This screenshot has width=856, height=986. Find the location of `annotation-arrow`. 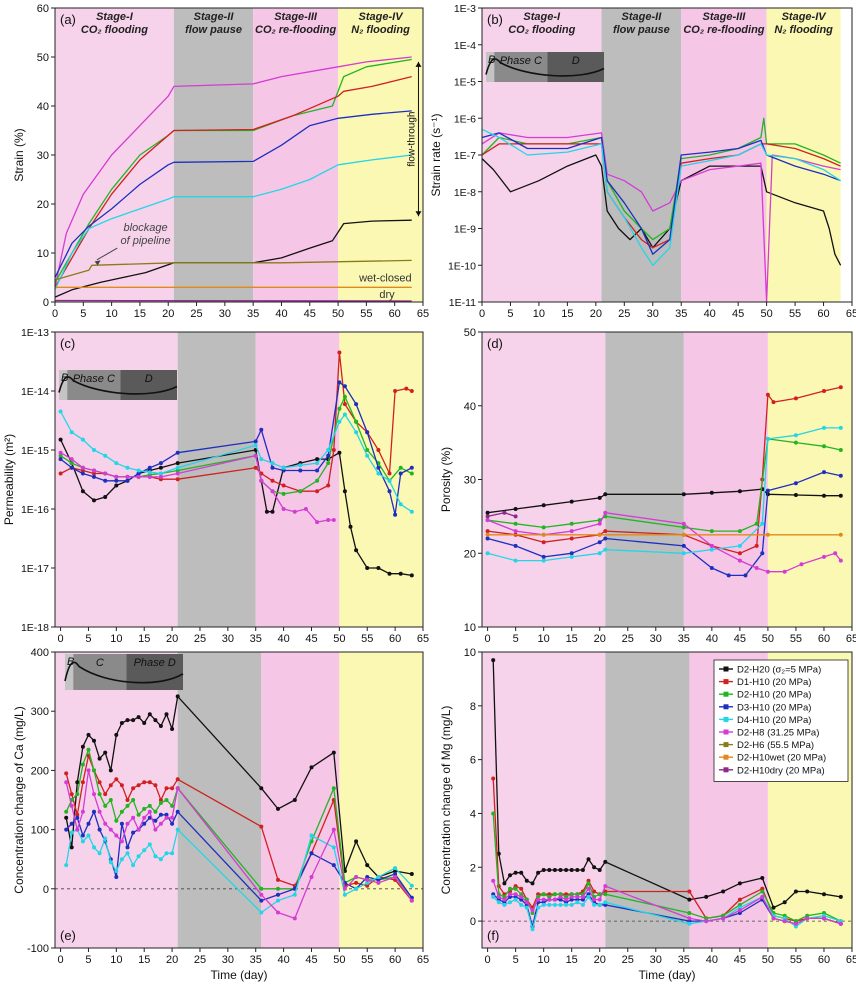

annotation-arrow is located at coordinates (107, 254).